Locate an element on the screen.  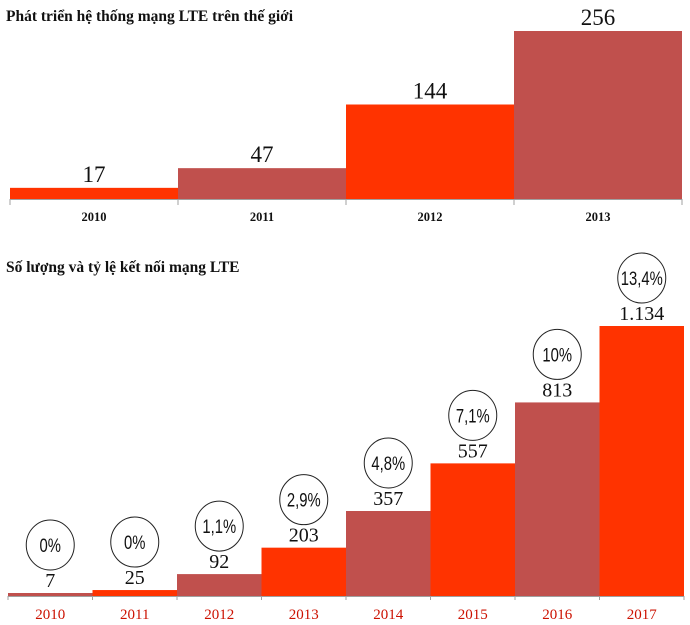
data-label: 144 is located at coordinates (430, 91).